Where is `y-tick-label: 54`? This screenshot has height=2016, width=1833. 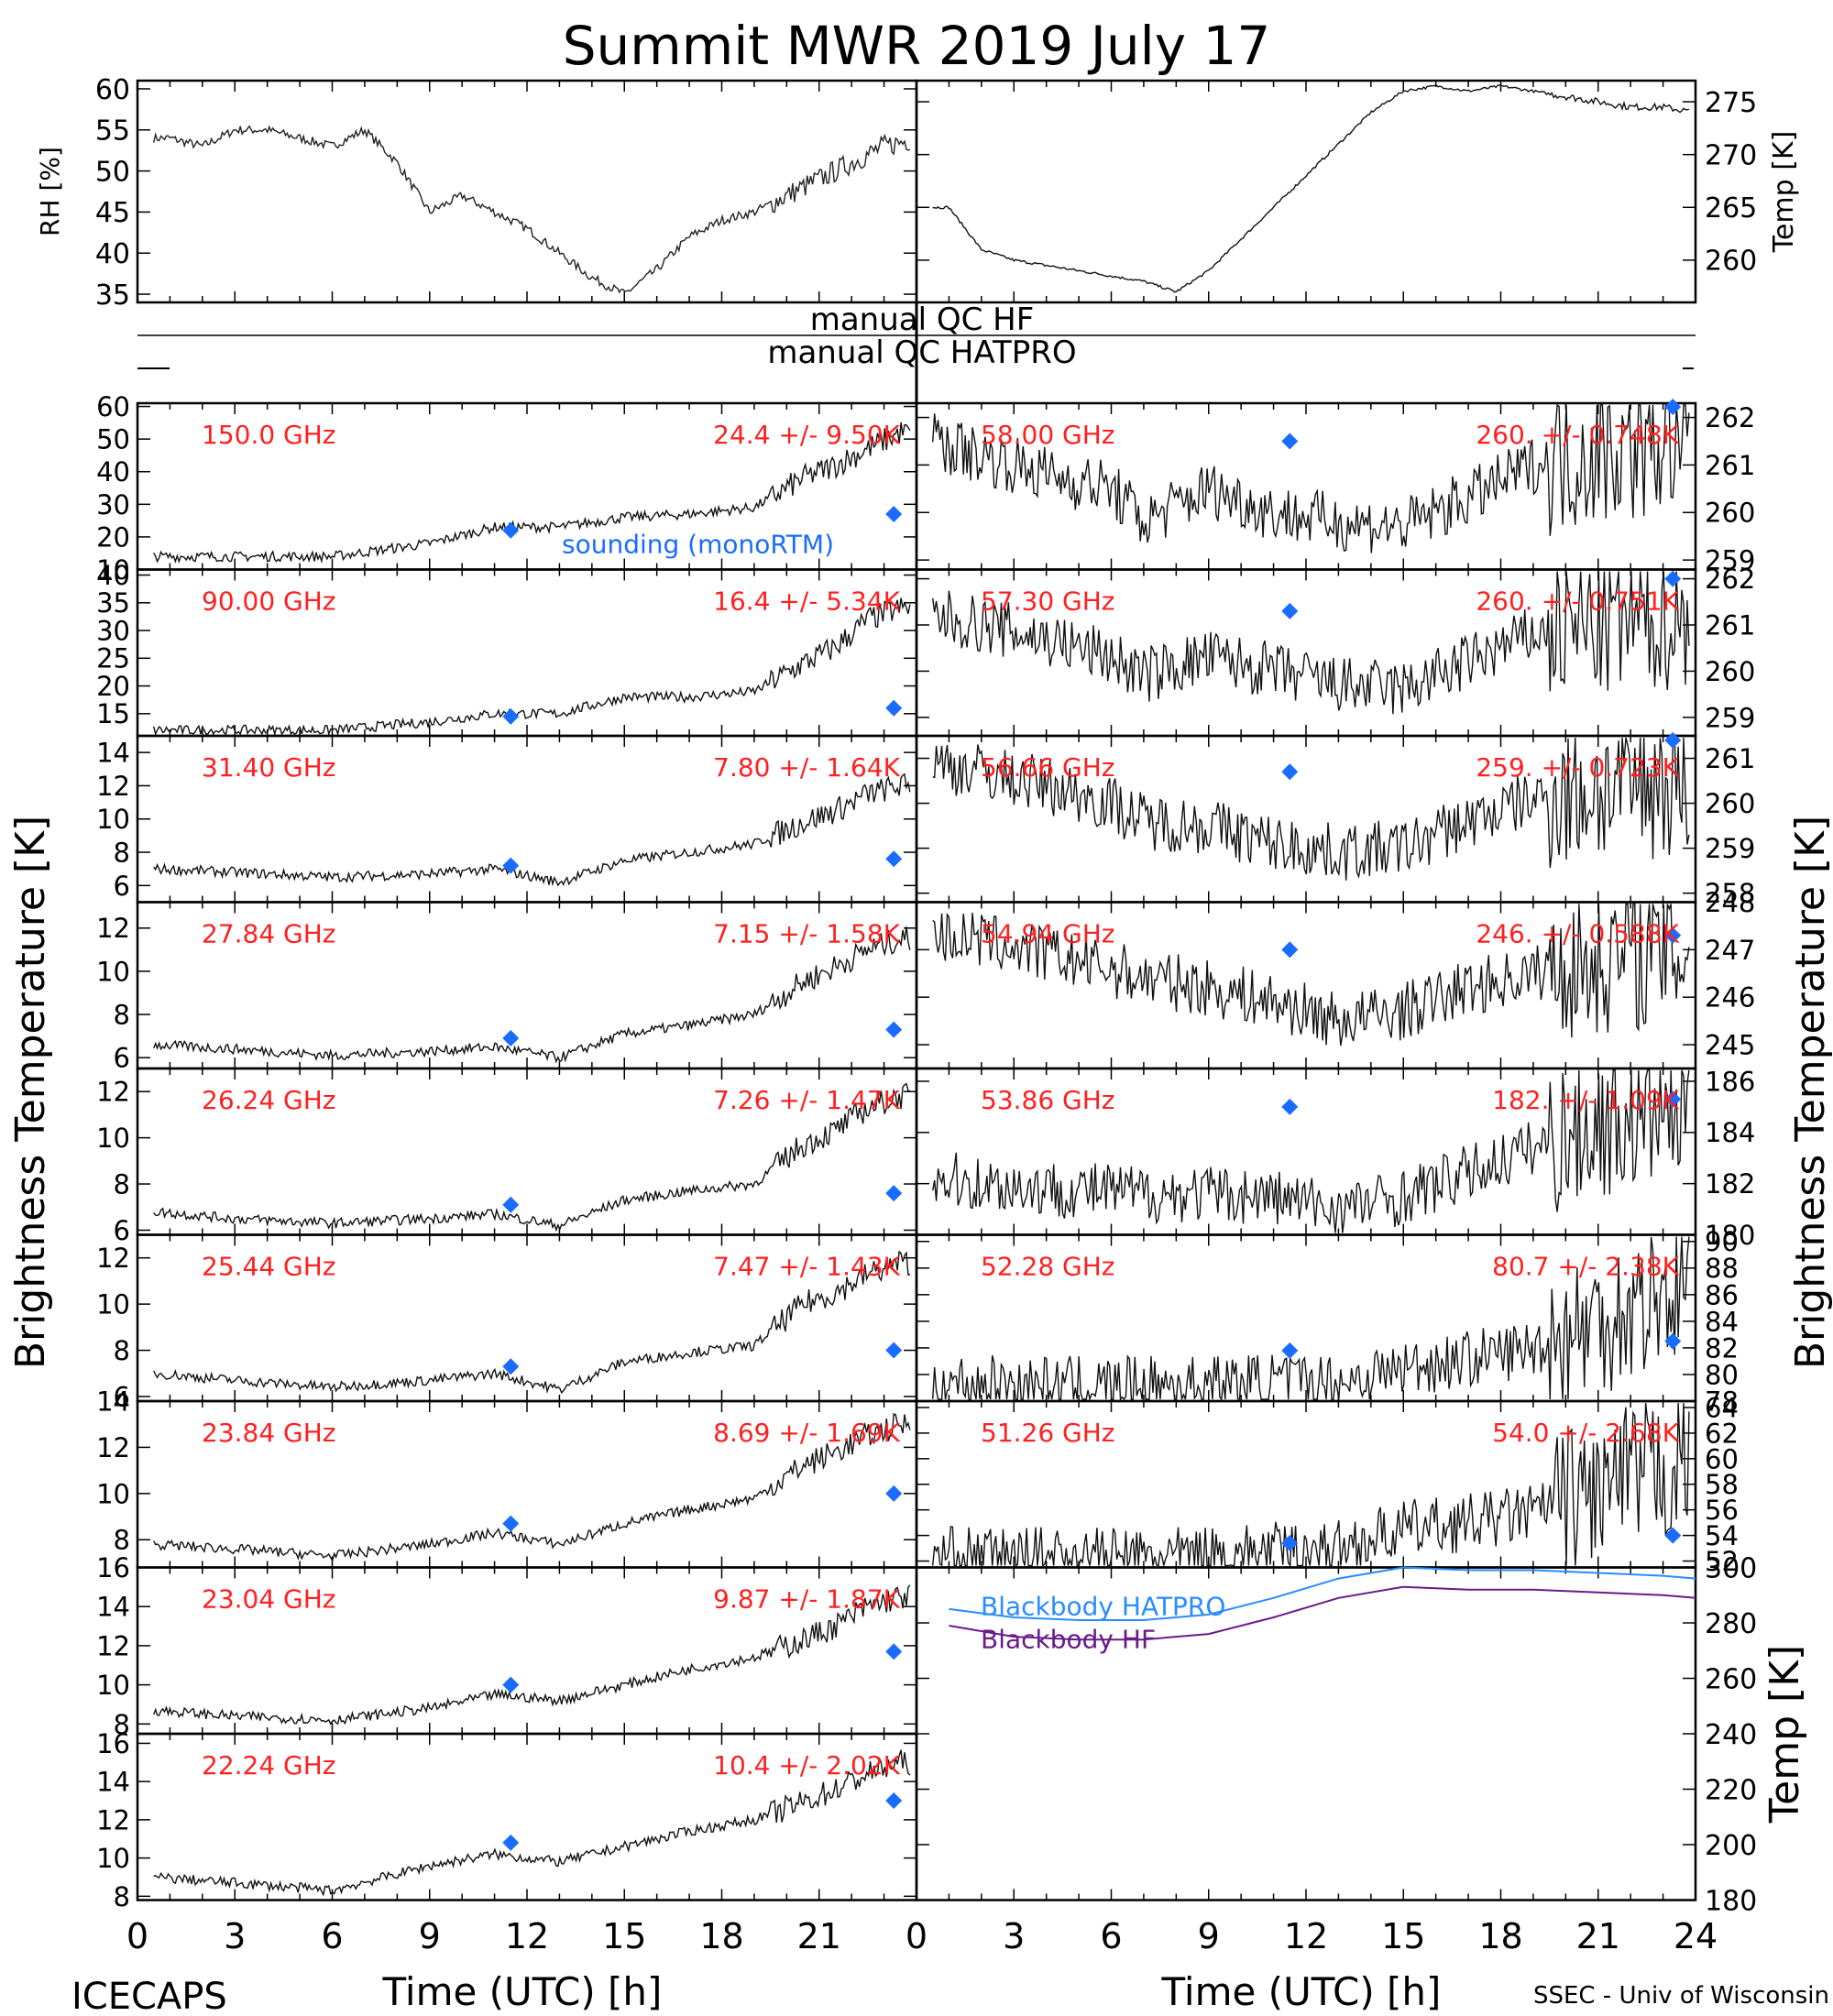 y-tick-label: 54 is located at coordinates (1722, 1535).